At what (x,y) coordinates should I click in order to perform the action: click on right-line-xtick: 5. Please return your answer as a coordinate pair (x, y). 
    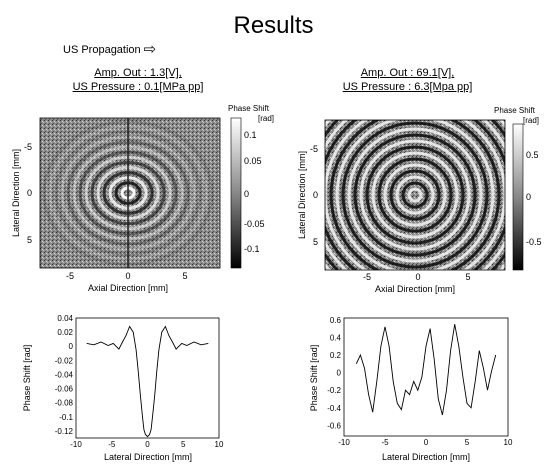
    Looking at the image, I should click on (467, 442).